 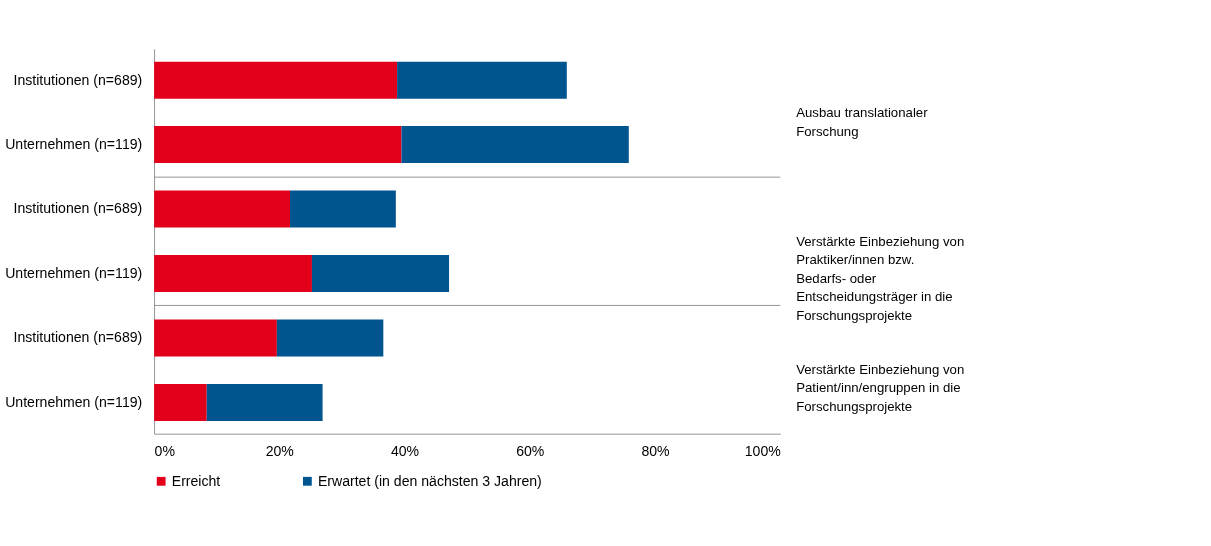 I want to click on x-tick-label: 40%, so click(x=405, y=451).